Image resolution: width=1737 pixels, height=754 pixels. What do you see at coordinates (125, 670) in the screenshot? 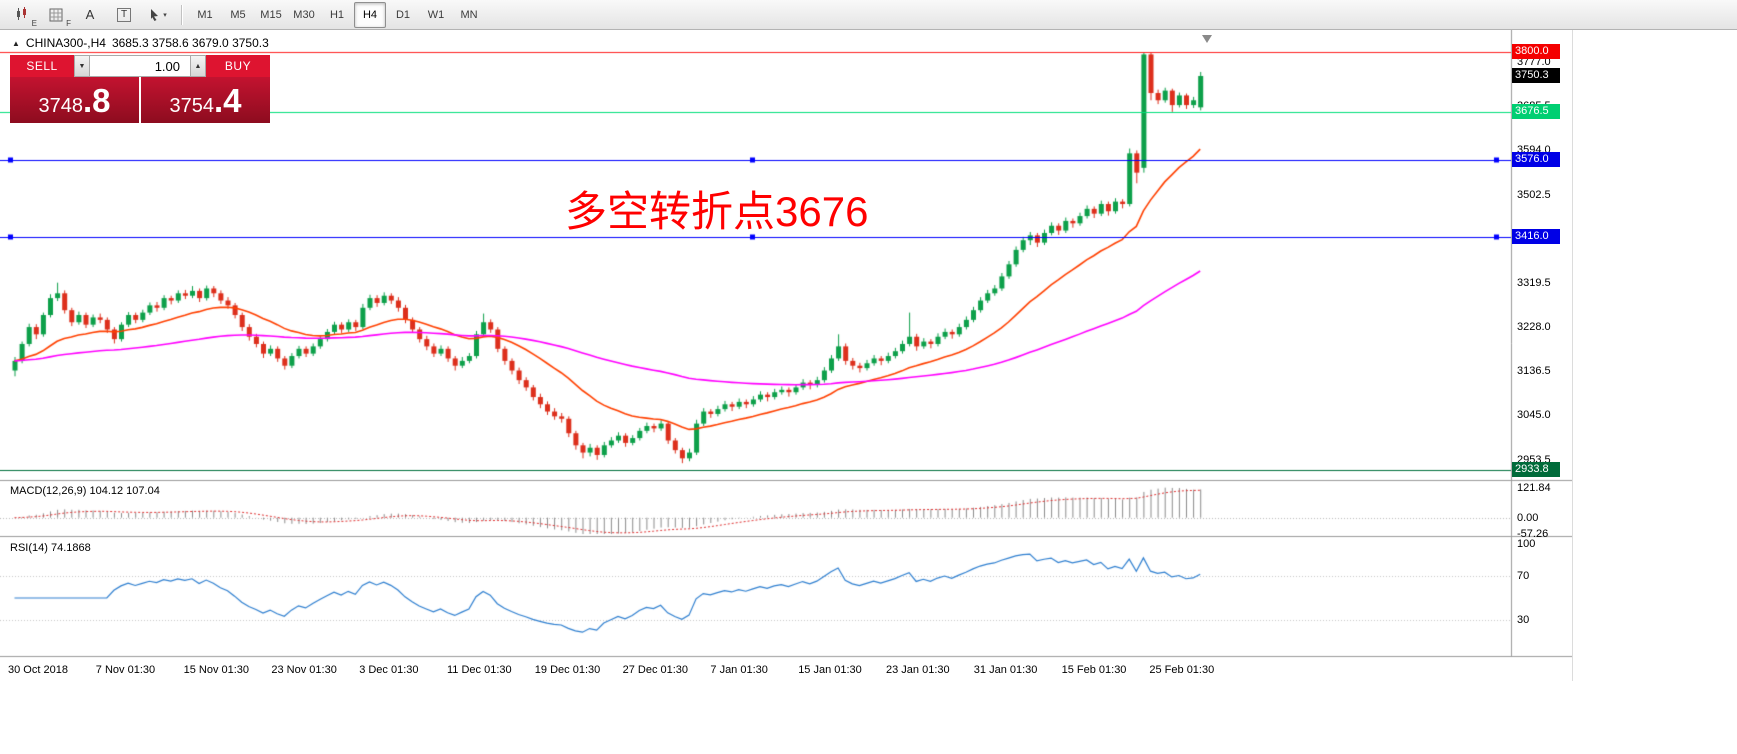
I see `time-label: 7 Nov 01:30` at bounding box center [125, 670].